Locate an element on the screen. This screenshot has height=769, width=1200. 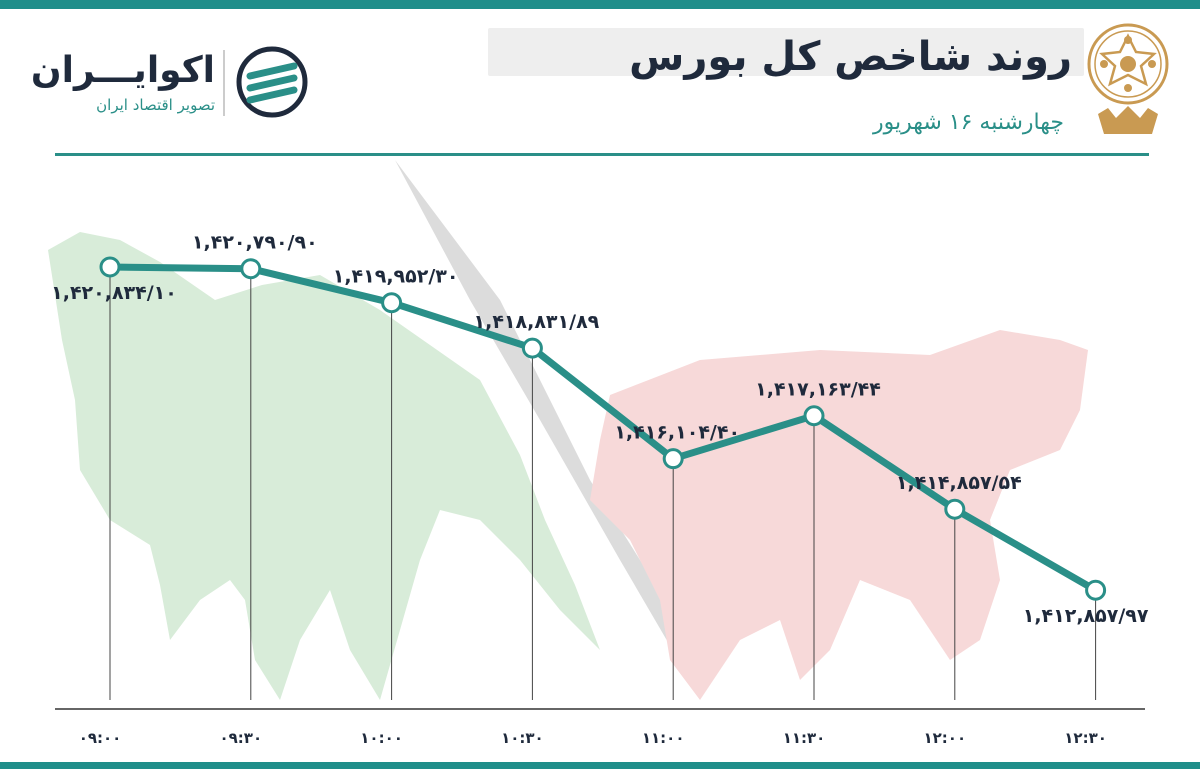
data-label: ۱,۴۲۰,۷۹۰/۹۰ is located at coordinates (255, 243).